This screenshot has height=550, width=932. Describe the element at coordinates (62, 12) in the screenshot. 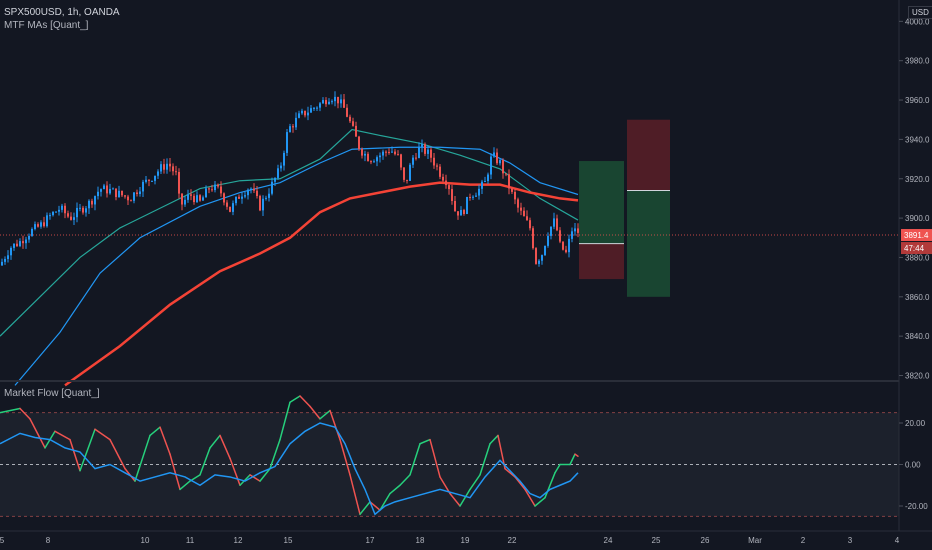

I see `symbol-title: SPX500USD, 1h, OANDA` at that location.